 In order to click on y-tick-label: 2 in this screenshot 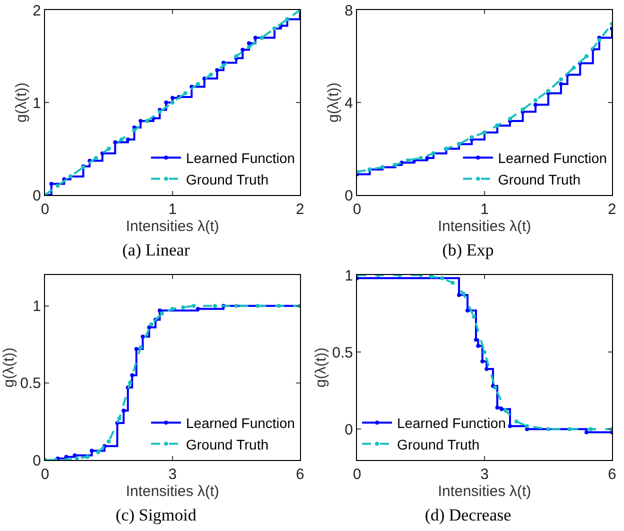, I will do `click(36, 11)`.